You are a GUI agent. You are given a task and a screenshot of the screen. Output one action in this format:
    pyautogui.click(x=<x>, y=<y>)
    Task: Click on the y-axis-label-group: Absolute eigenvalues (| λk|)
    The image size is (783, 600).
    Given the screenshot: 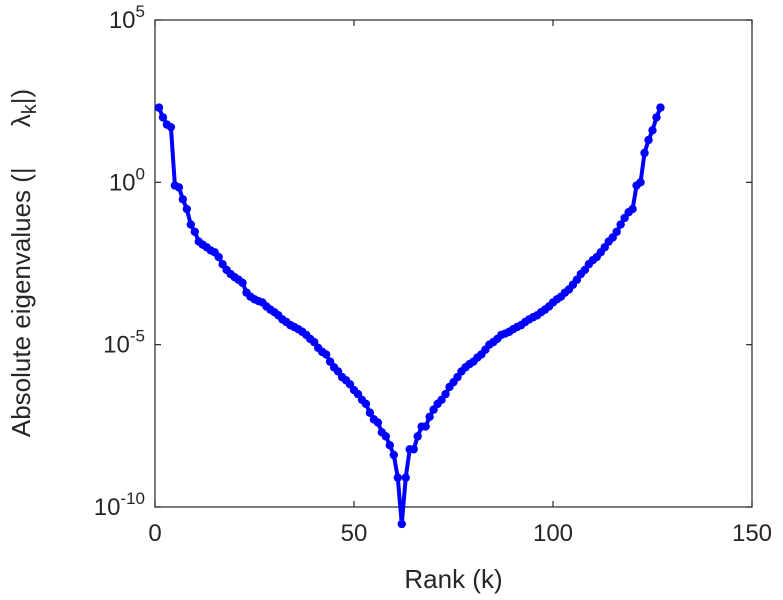 What is the action you would take?
    pyautogui.click(x=23, y=263)
    